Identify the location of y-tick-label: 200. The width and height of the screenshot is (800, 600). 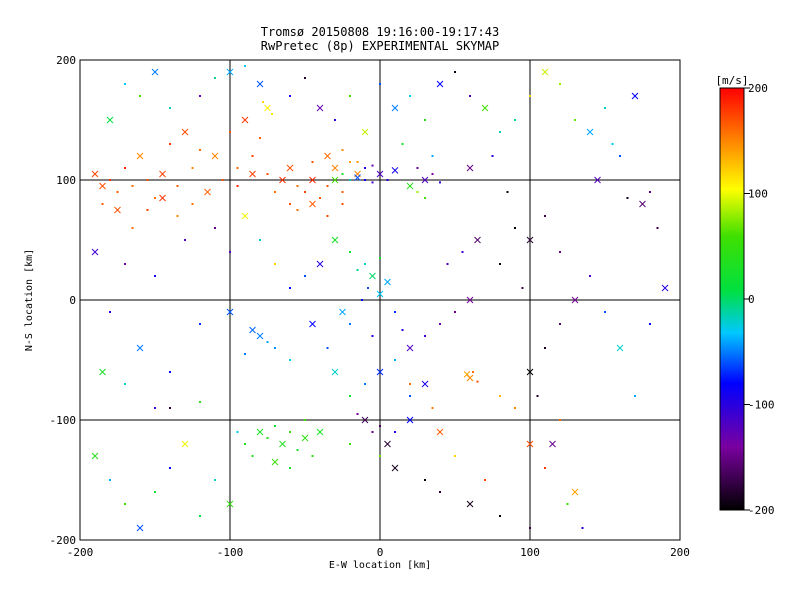
(66, 60).